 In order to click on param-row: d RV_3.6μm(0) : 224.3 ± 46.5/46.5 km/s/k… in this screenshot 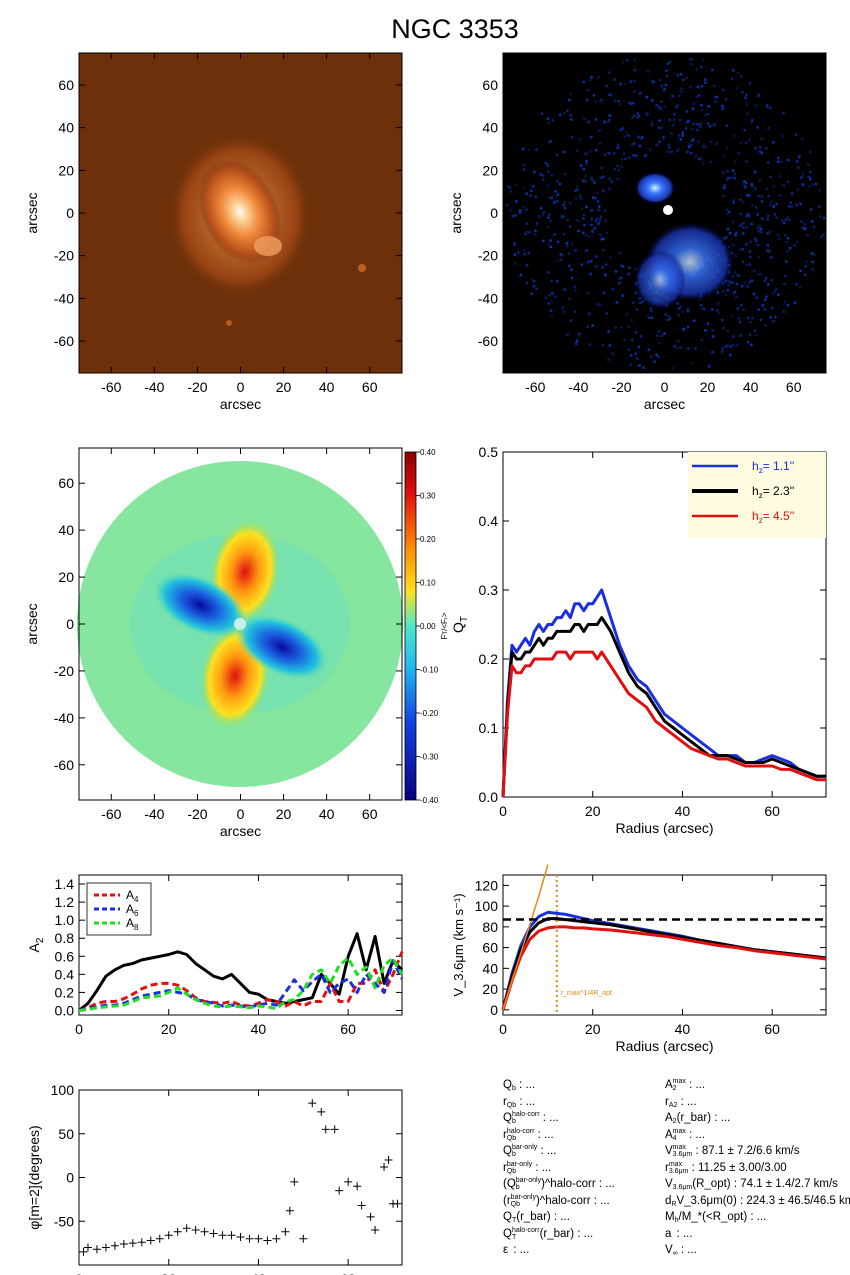, I will do `click(757, 1201)`.